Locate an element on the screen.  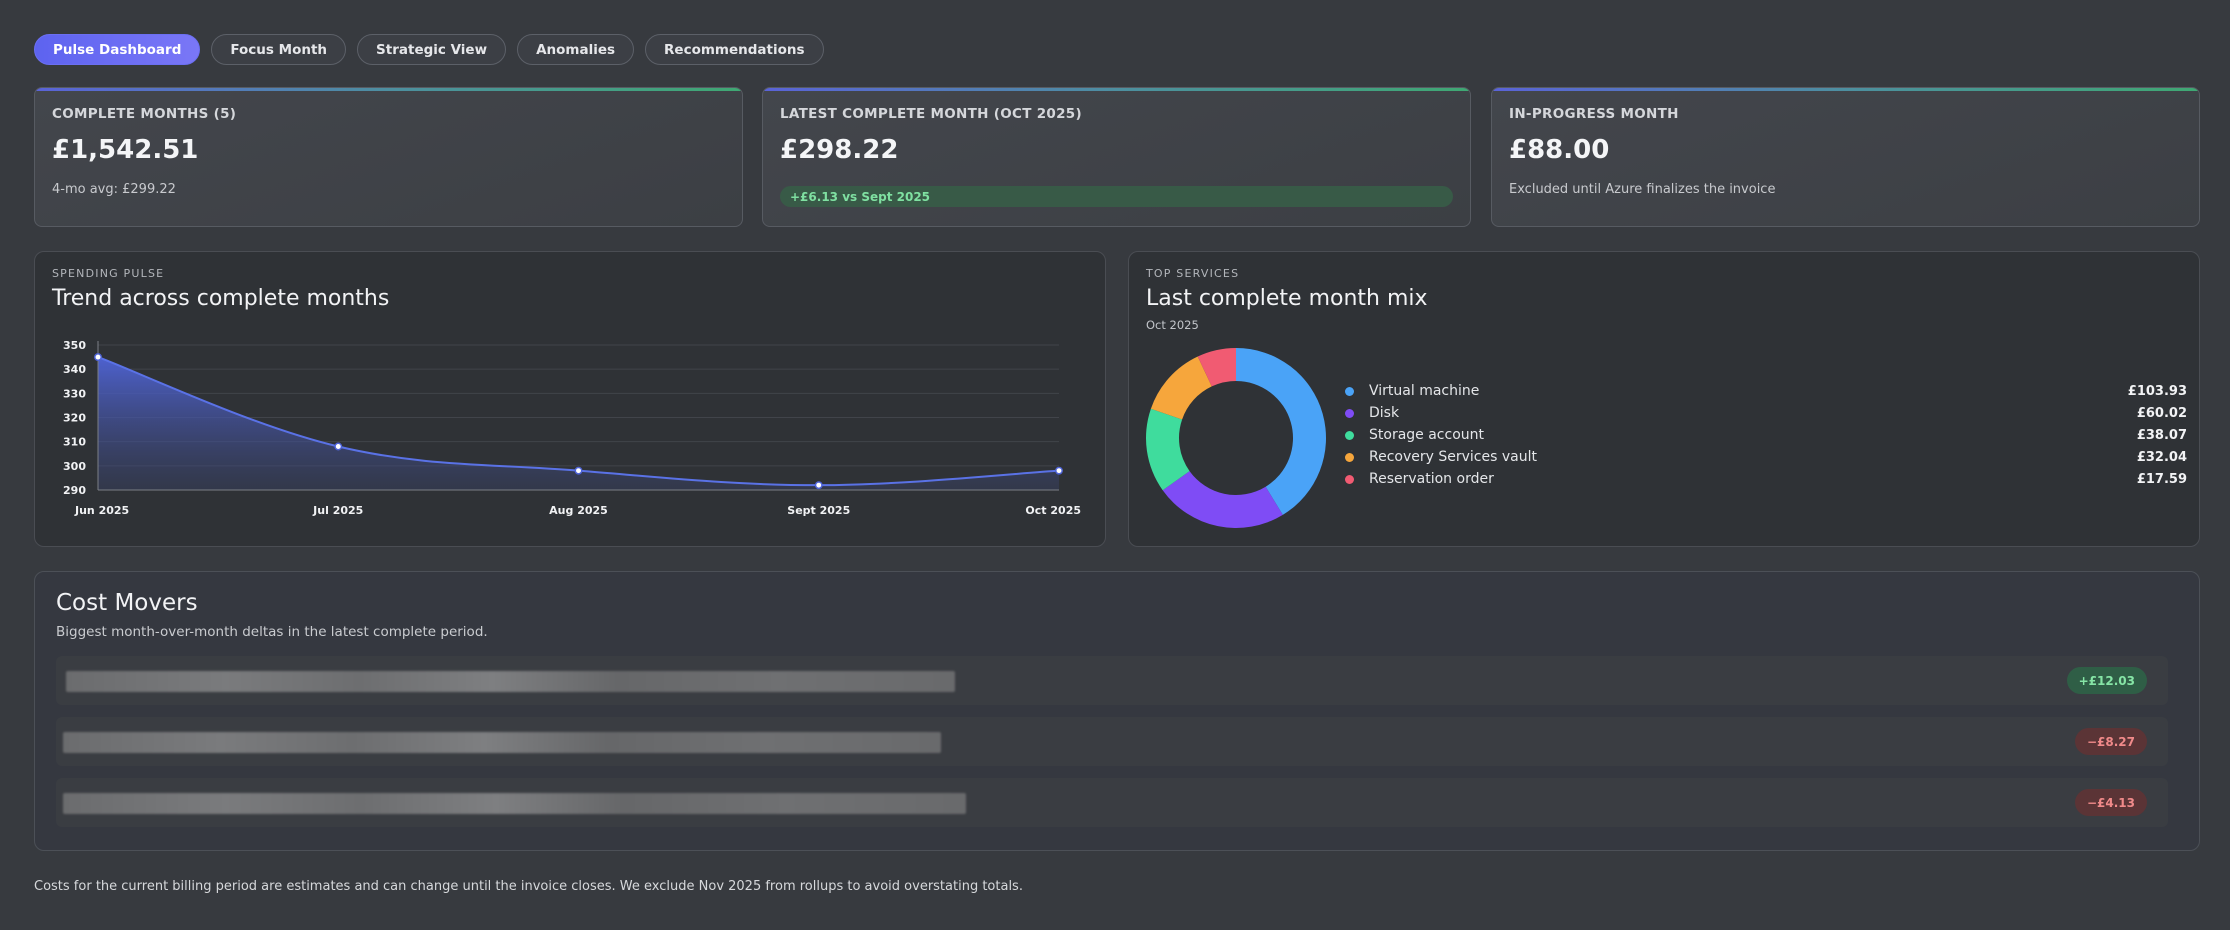
x-tick-label: Aug 2025 is located at coordinates (578, 510).